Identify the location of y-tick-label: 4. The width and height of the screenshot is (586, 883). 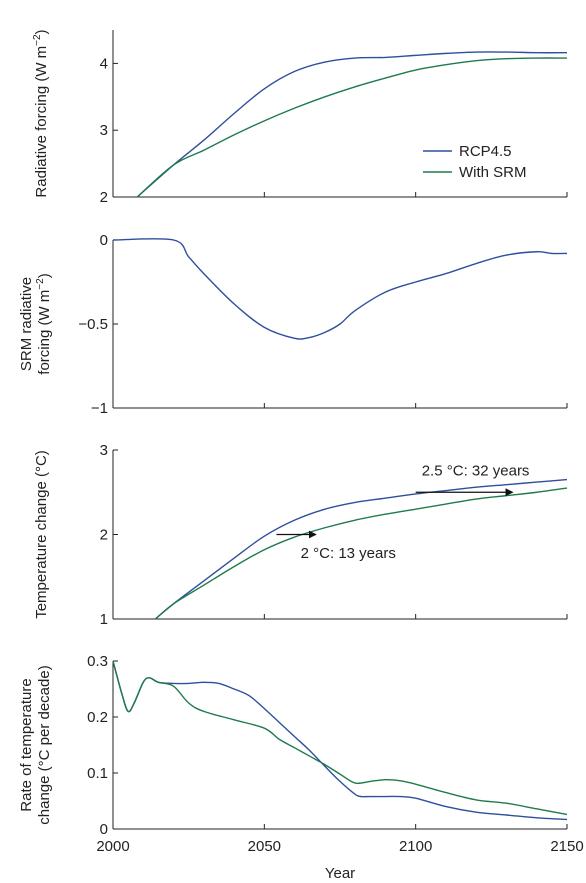
(104, 63).